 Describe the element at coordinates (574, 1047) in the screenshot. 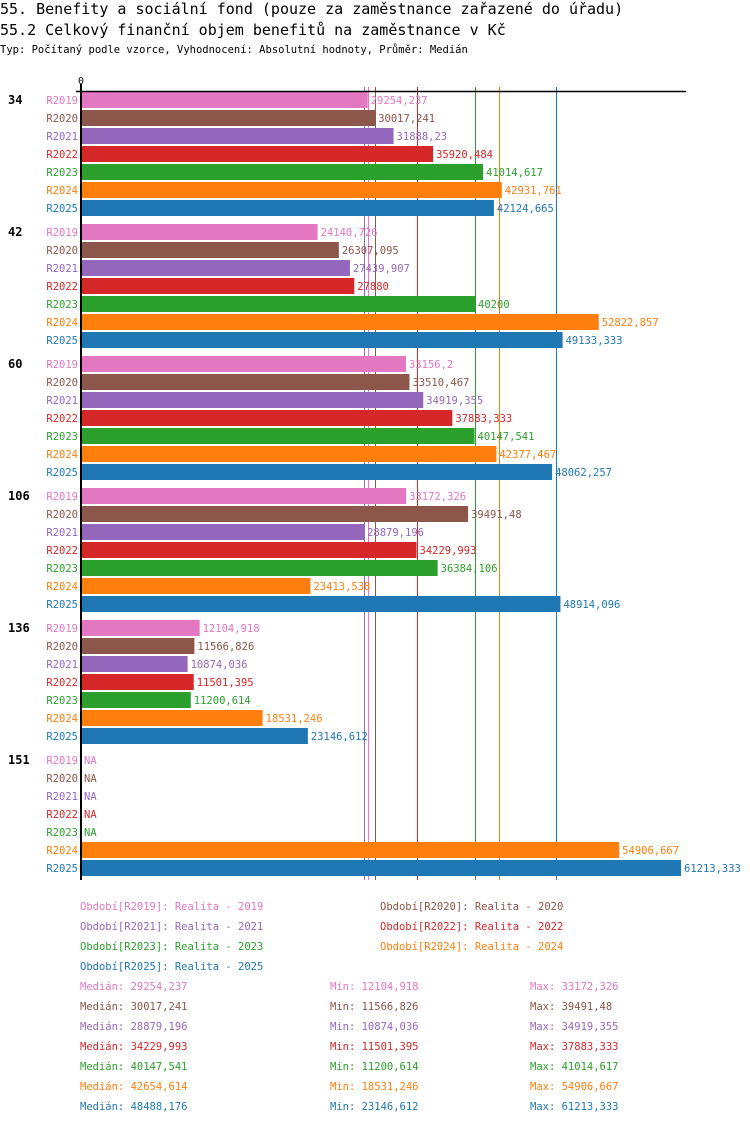

I see `stat-max: Max: 37883,333` at that location.